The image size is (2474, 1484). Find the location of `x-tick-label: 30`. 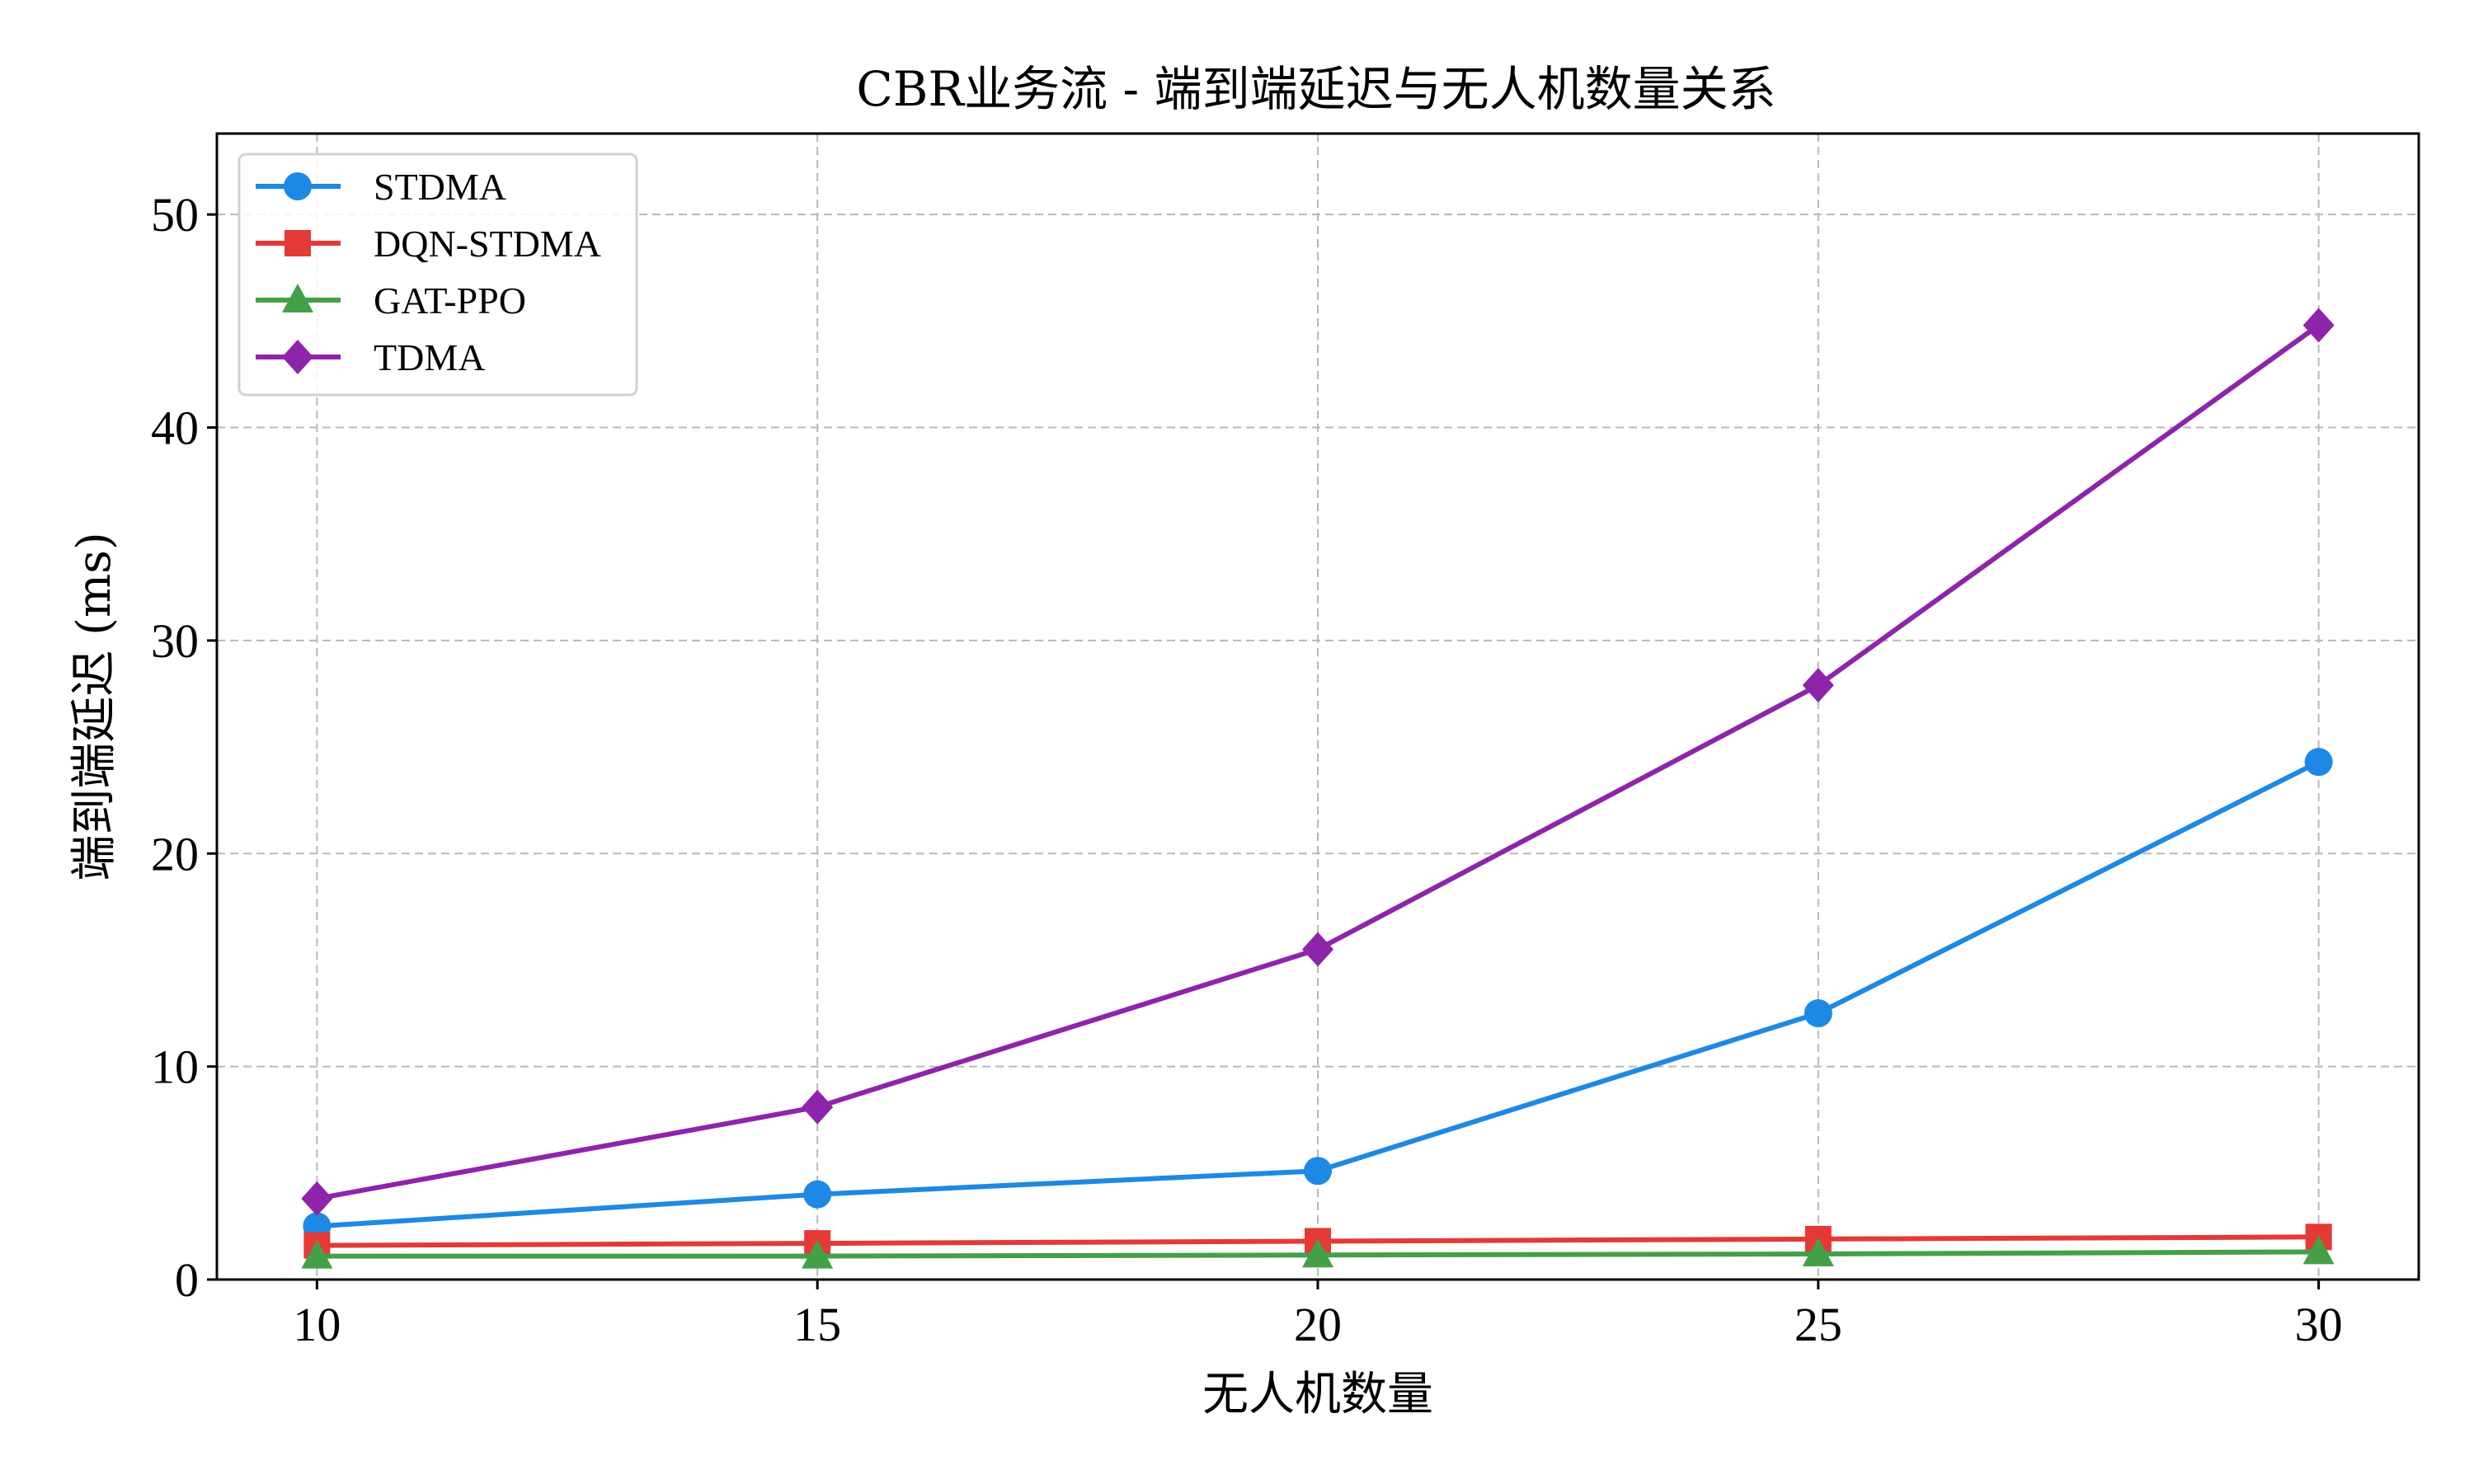

x-tick-label: 30 is located at coordinates (2319, 1324).